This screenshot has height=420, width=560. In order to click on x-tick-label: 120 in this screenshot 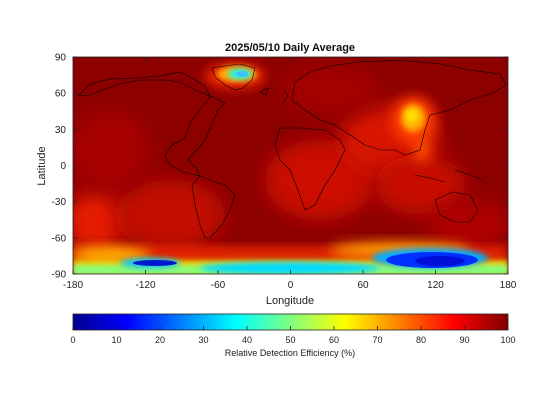, I will do `click(435, 285)`.